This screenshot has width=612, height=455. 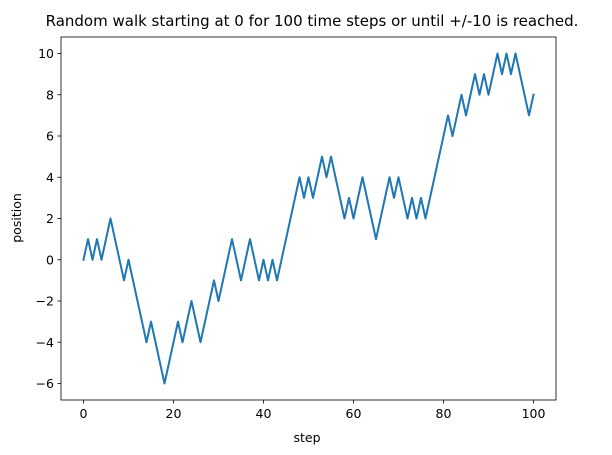 I want to click on y-tick-label: 10, so click(x=46, y=53).